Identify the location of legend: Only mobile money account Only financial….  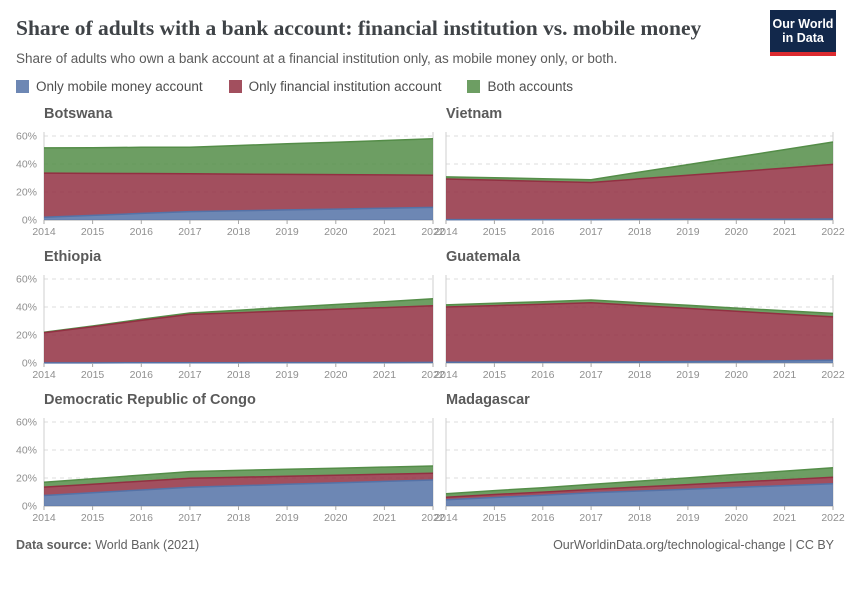
(425, 80).